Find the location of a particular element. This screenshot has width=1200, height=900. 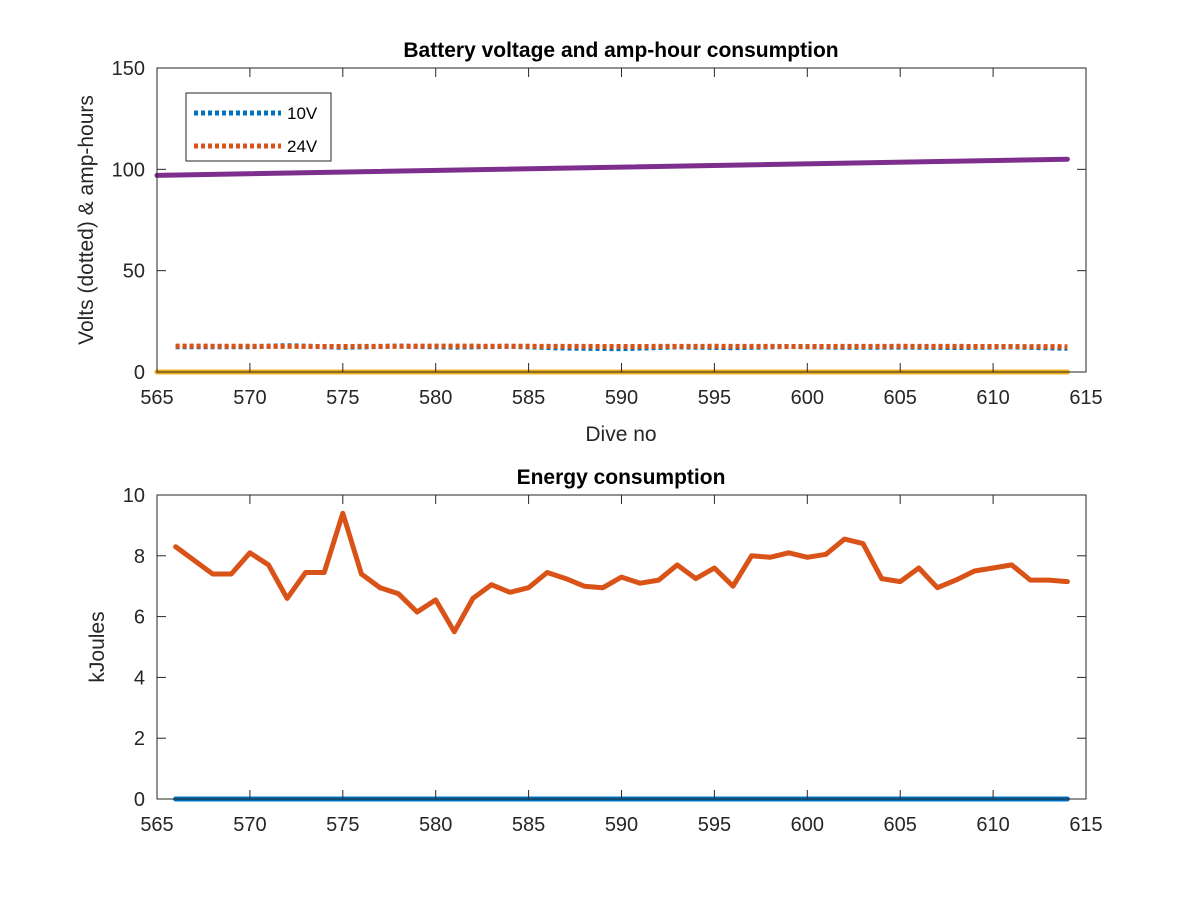

energy-chart-y-tick-label: 10 is located at coordinates (134, 496).